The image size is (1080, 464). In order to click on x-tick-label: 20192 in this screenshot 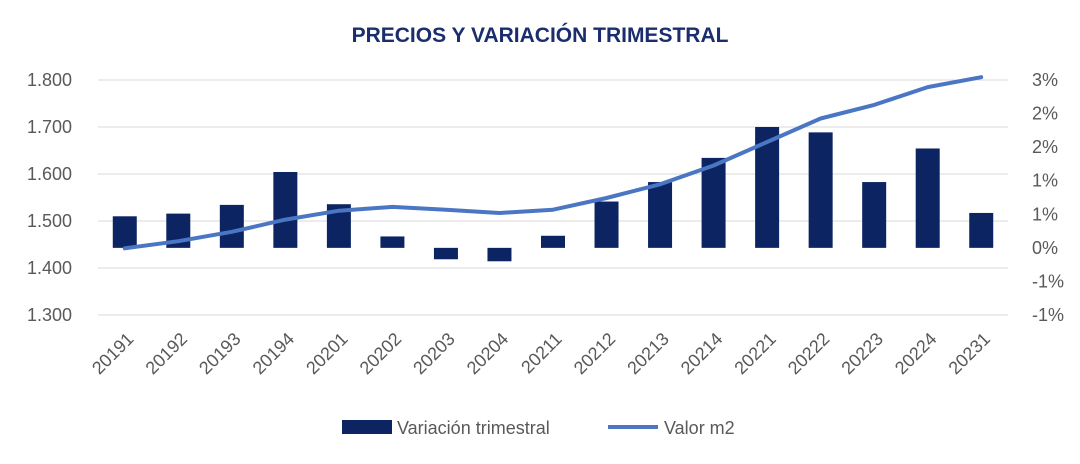, I will do `click(167, 354)`.